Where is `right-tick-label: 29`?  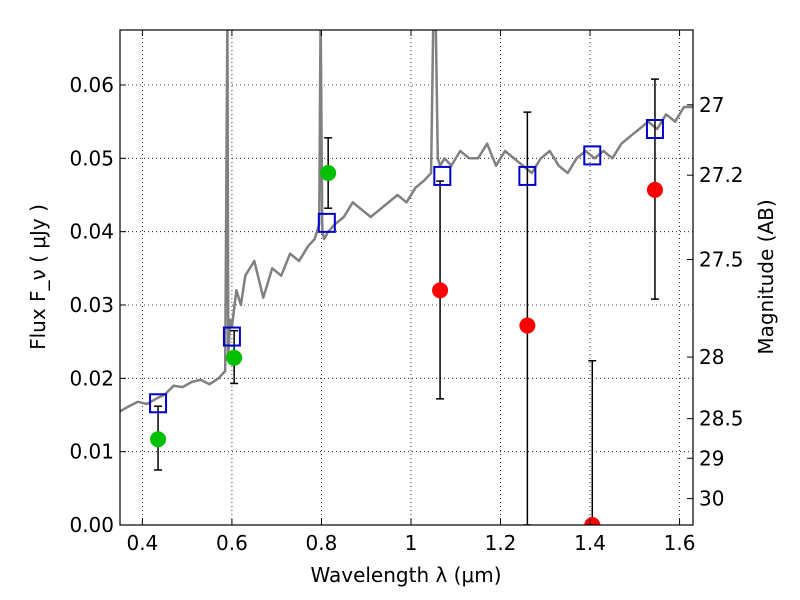
right-tick-label: 29 is located at coordinates (711, 458).